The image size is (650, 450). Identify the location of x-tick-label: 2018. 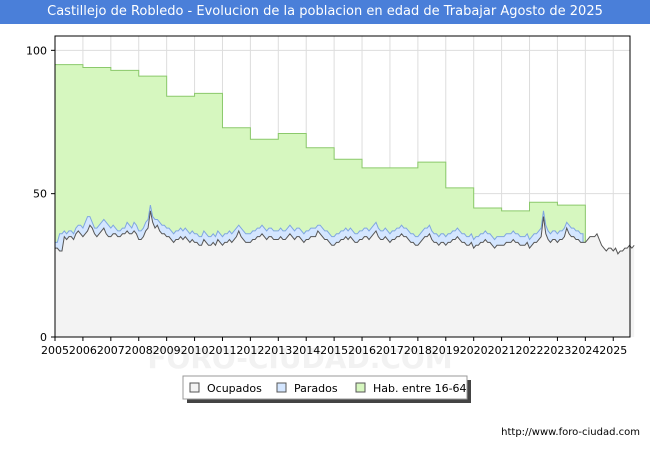
(418, 350).